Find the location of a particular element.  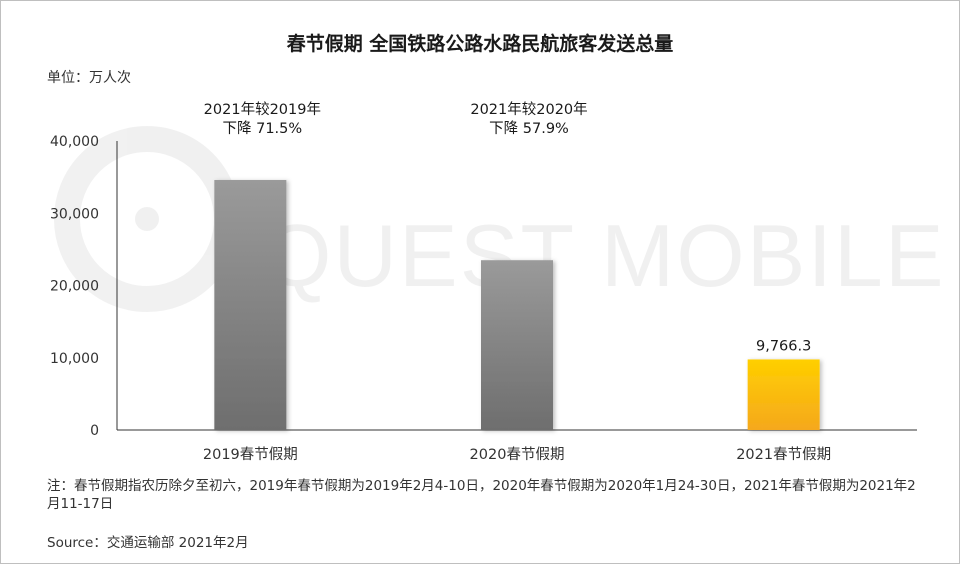

x-tick-label: 2020春节假期 is located at coordinates (517, 454).